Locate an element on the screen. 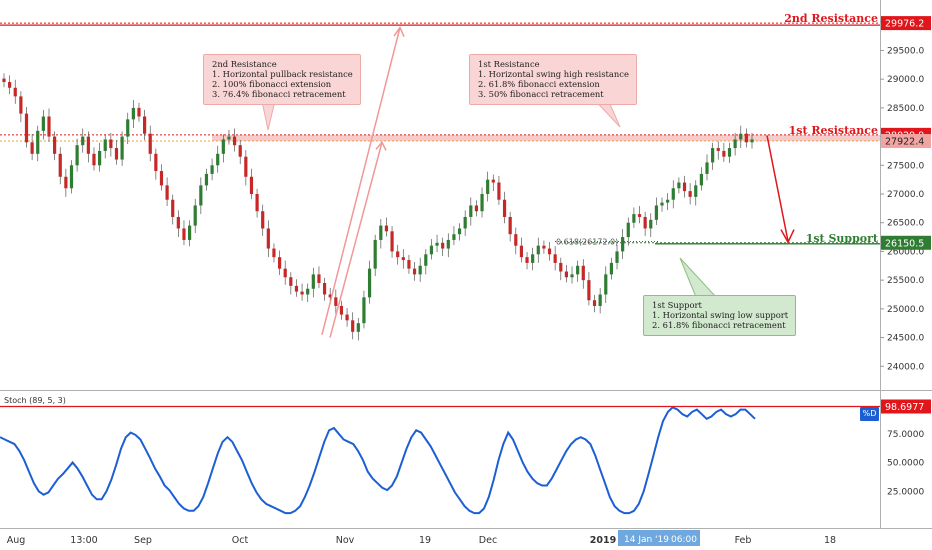 The image size is (932, 550). x-tick-label: Sep is located at coordinates (143, 540).